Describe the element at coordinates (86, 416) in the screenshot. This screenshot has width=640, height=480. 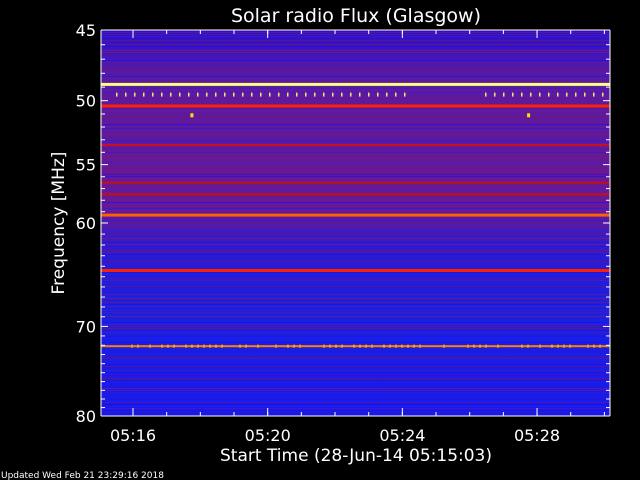
I see `y-tick-label: 80` at that location.